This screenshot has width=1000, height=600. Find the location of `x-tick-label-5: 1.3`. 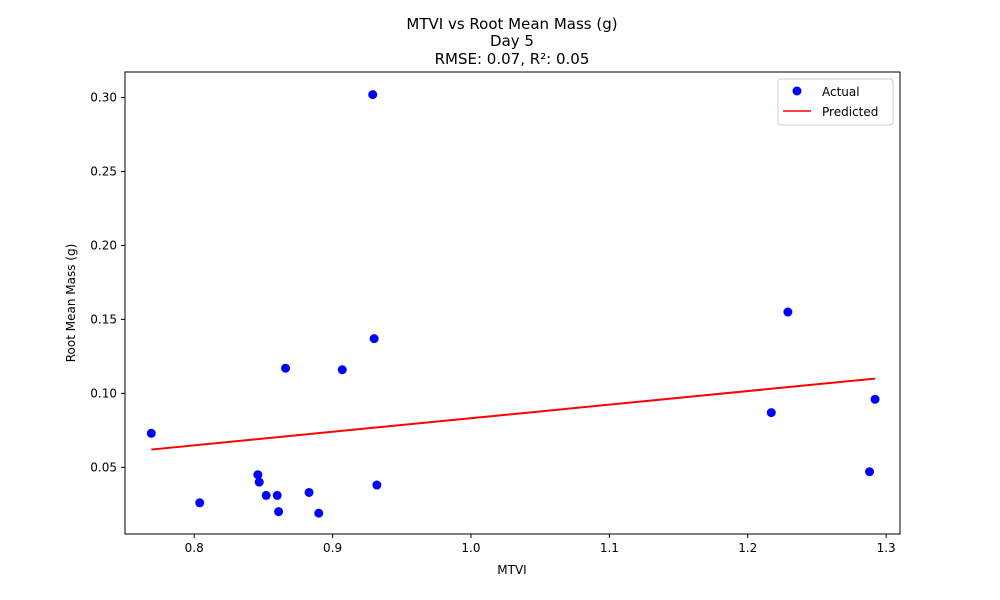

x-tick-label-5: 1.3 is located at coordinates (886, 548).